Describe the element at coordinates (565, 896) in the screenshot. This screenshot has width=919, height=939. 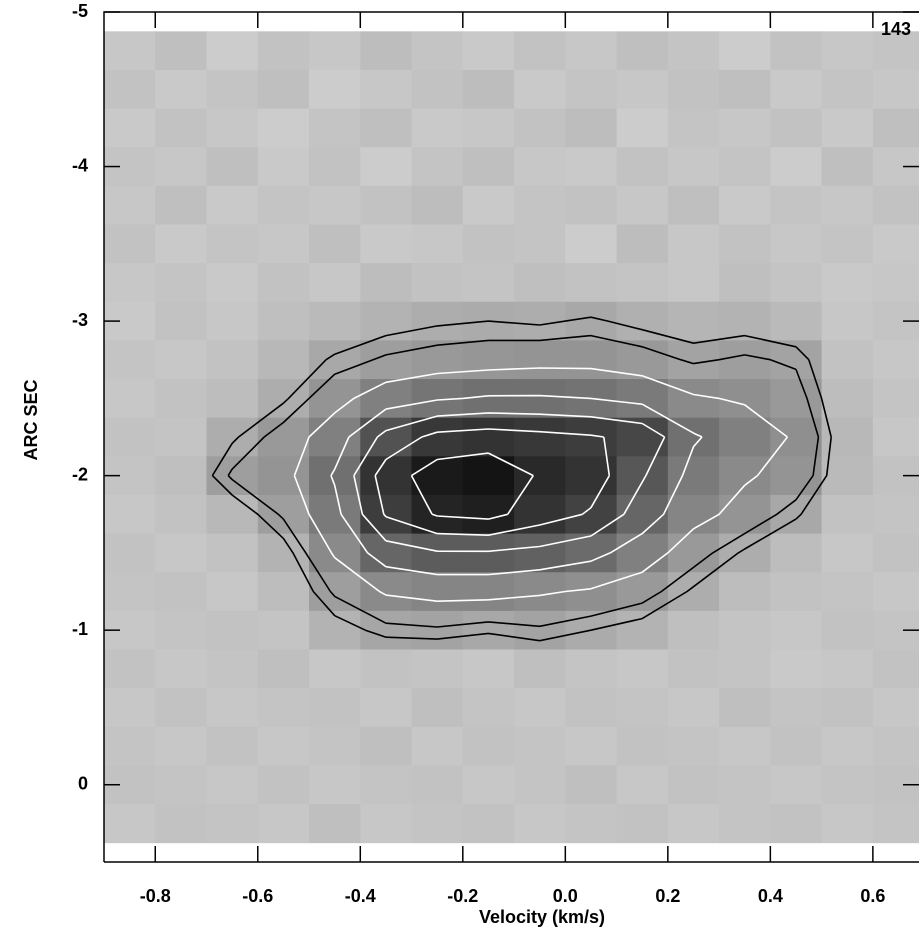
I see `x-tick-label: 0.0` at that location.